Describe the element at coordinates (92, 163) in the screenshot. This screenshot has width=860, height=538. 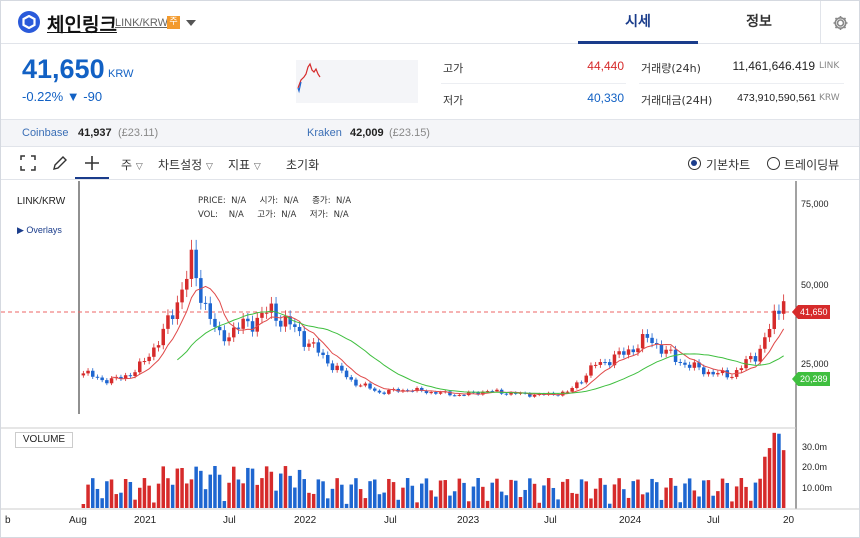
I see `crosshair-tool` at that location.